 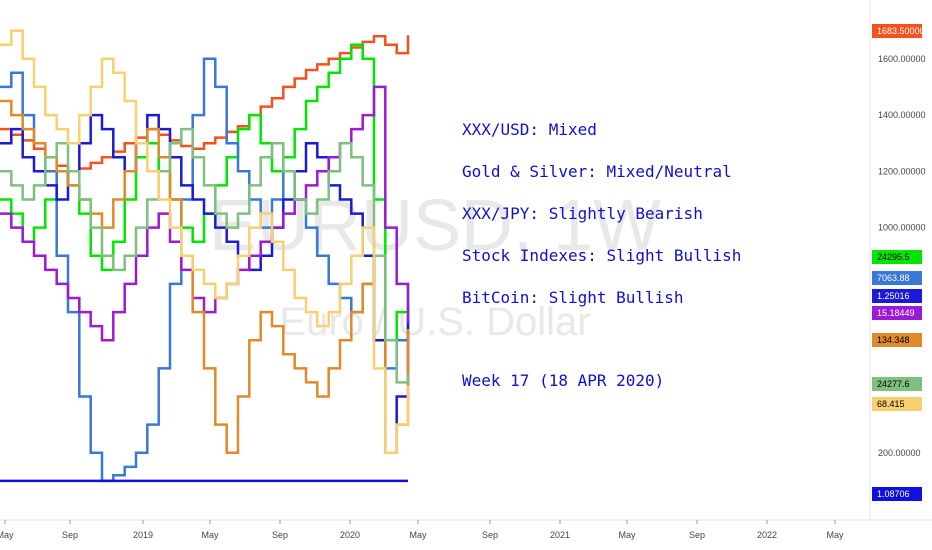 I want to click on price-badge: 24277.6, so click(x=897, y=384).